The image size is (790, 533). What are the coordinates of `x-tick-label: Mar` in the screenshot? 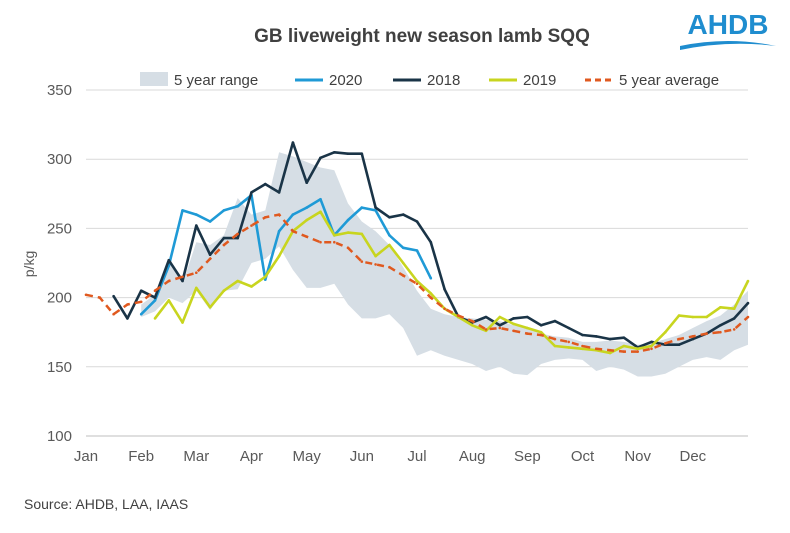 It's located at (196, 456).